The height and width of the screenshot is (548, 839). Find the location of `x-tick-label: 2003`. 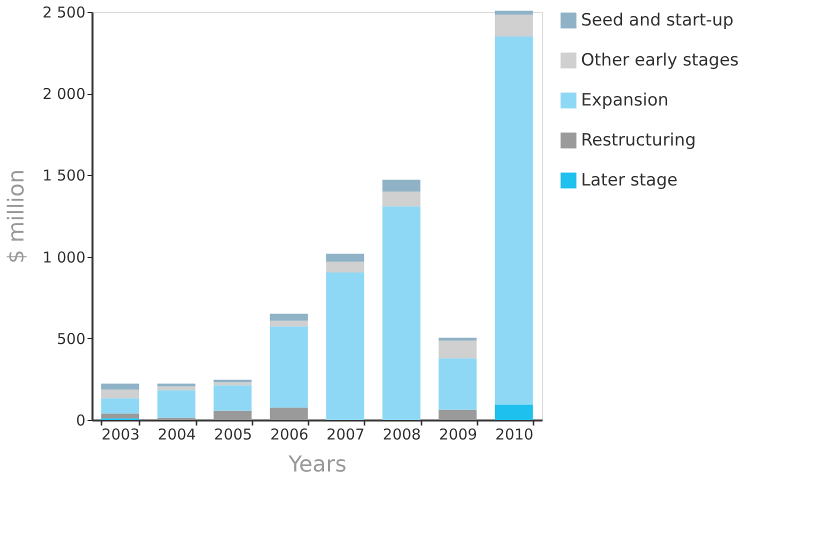

x-tick-label: 2003 is located at coordinates (121, 435).